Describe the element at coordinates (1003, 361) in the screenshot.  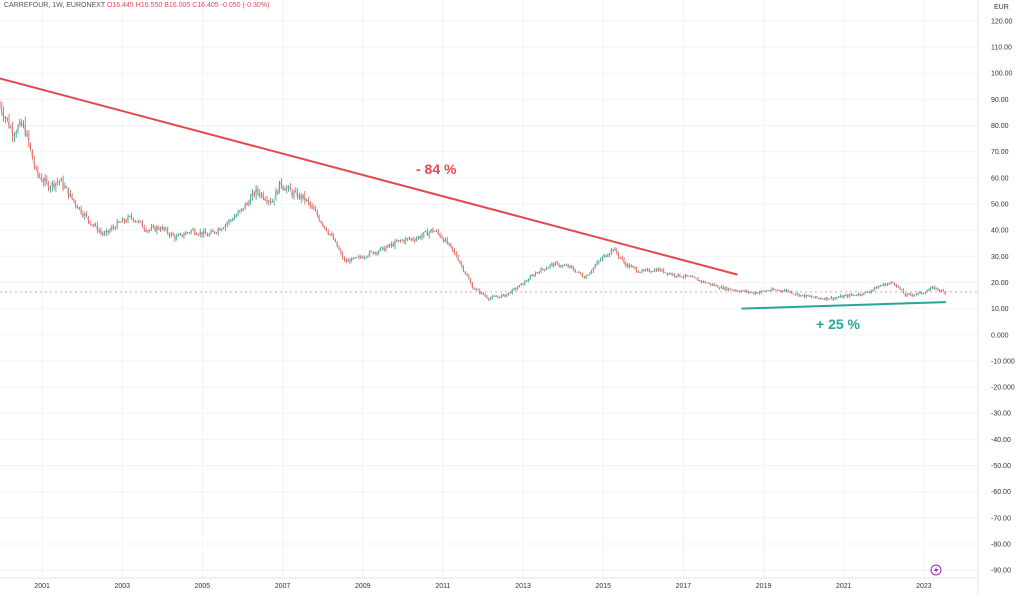
I see `y-tick-label: -10.000` at that location.